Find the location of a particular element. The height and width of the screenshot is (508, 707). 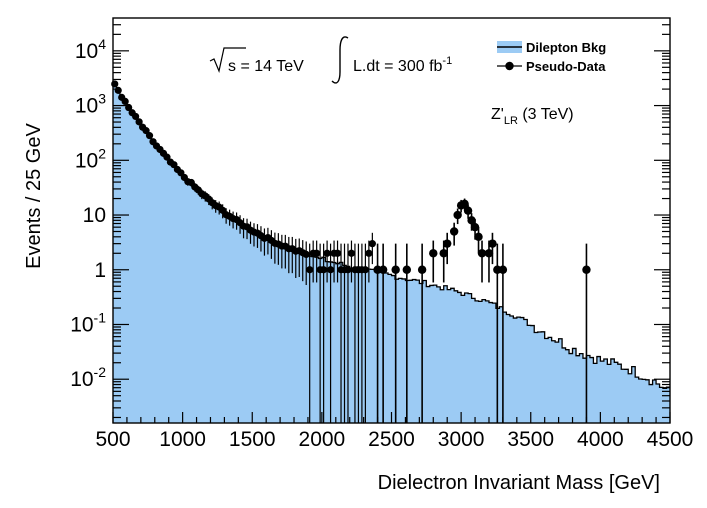

x-axis-title: Dielectron Invariant Mass [GeV] is located at coordinates (519, 483).